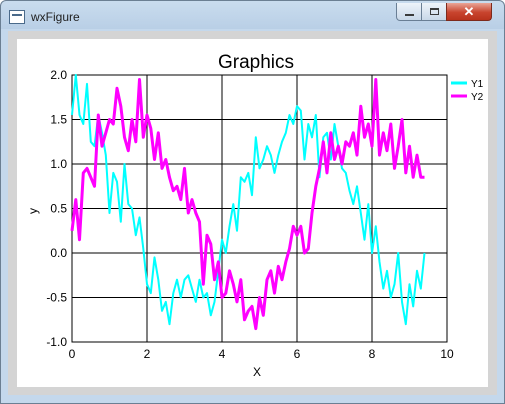  What do you see at coordinates (372, 354) in the screenshot?
I see `x-tick-label: 8` at bounding box center [372, 354].